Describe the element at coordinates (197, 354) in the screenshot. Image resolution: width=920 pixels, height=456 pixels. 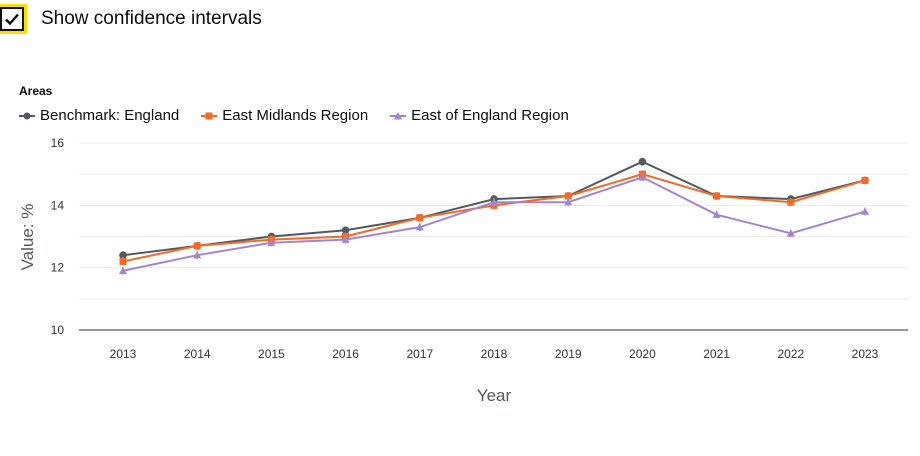
I see `x-tick-label: 2014` at that location.